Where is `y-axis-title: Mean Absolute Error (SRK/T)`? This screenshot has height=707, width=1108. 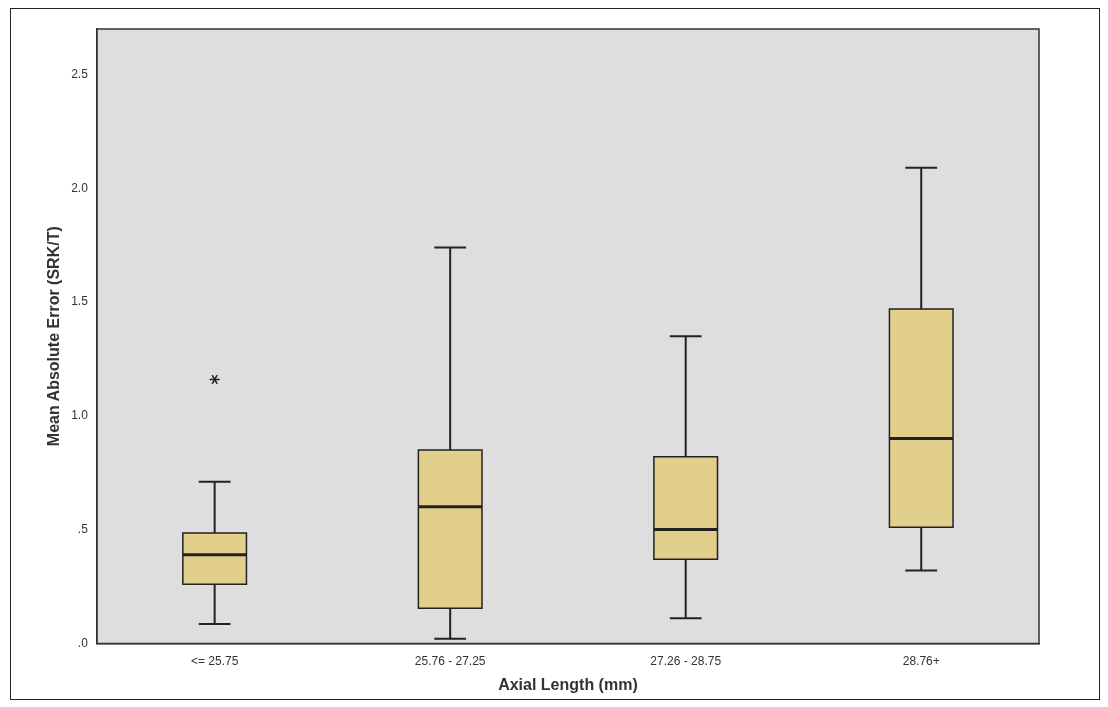
y-axis-title: Mean Absolute Error (SRK/T) is located at coordinates (54, 336).